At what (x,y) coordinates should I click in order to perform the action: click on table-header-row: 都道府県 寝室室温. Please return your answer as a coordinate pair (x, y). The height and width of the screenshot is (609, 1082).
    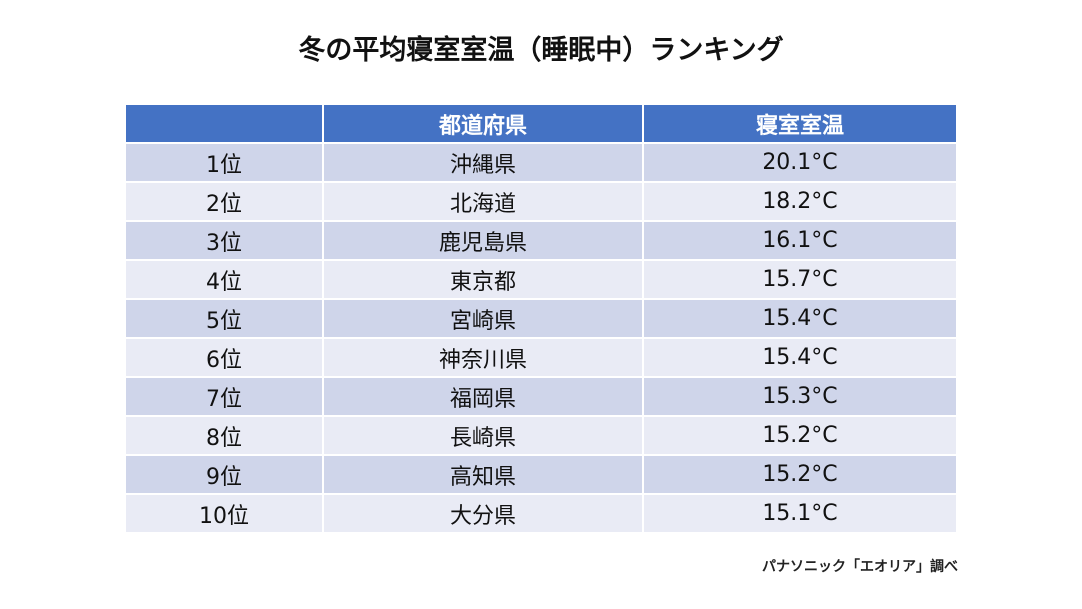
    Looking at the image, I should click on (541, 123).